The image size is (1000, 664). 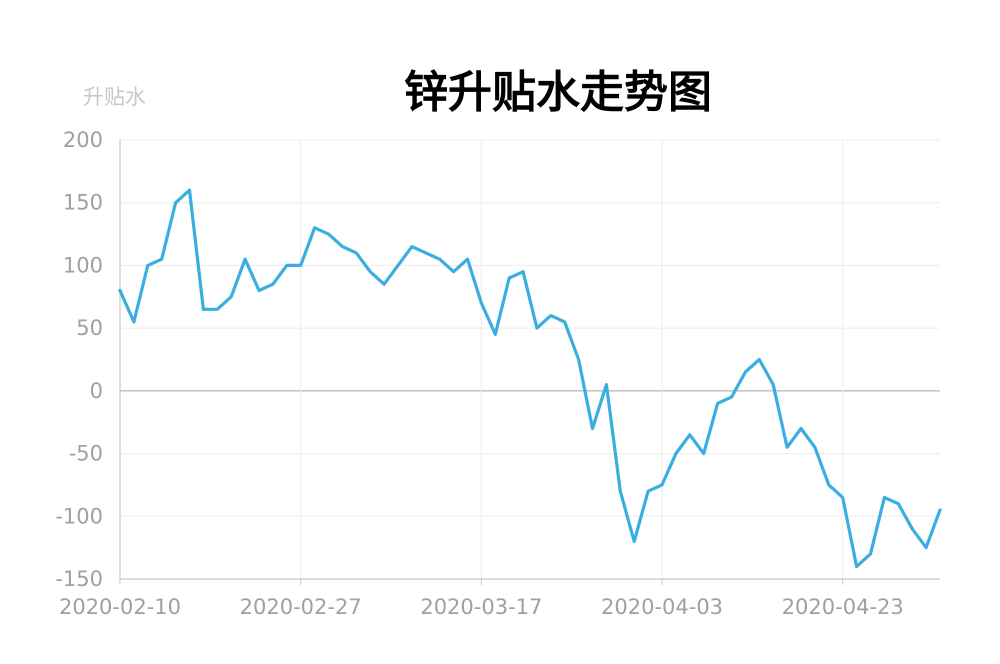 I want to click on label-layer: 锌升贴水走势图 升贴水, so click(x=397, y=92).